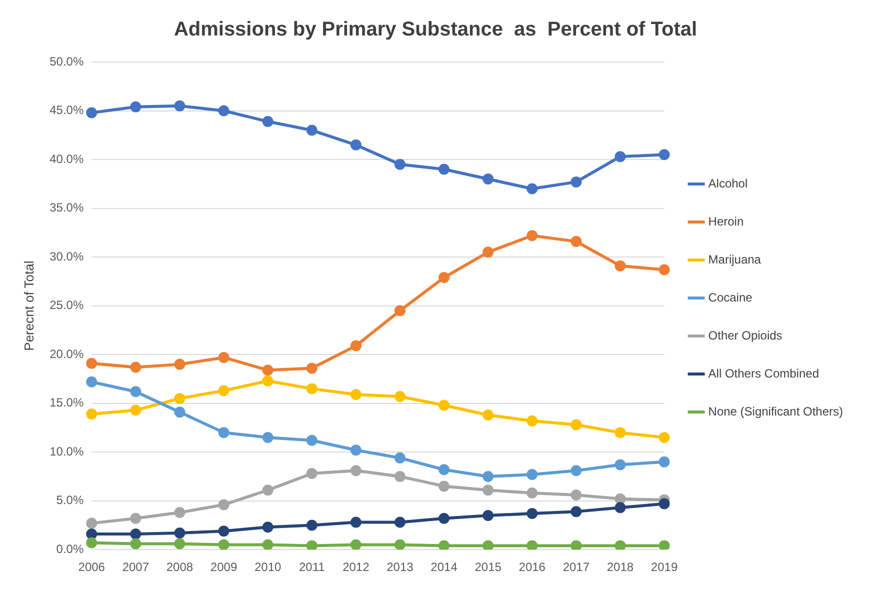  What do you see at coordinates (268, 567) in the screenshot?
I see `x-tick-label: 2010` at bounding box center [268, 567].